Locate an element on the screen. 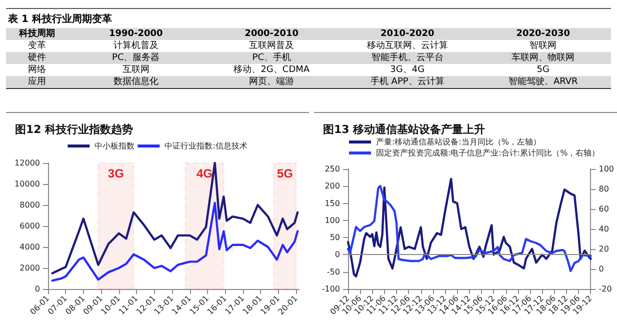 This screenshot has height=324, width=617. text: 科技周期 is located at coordinates (37, 34).